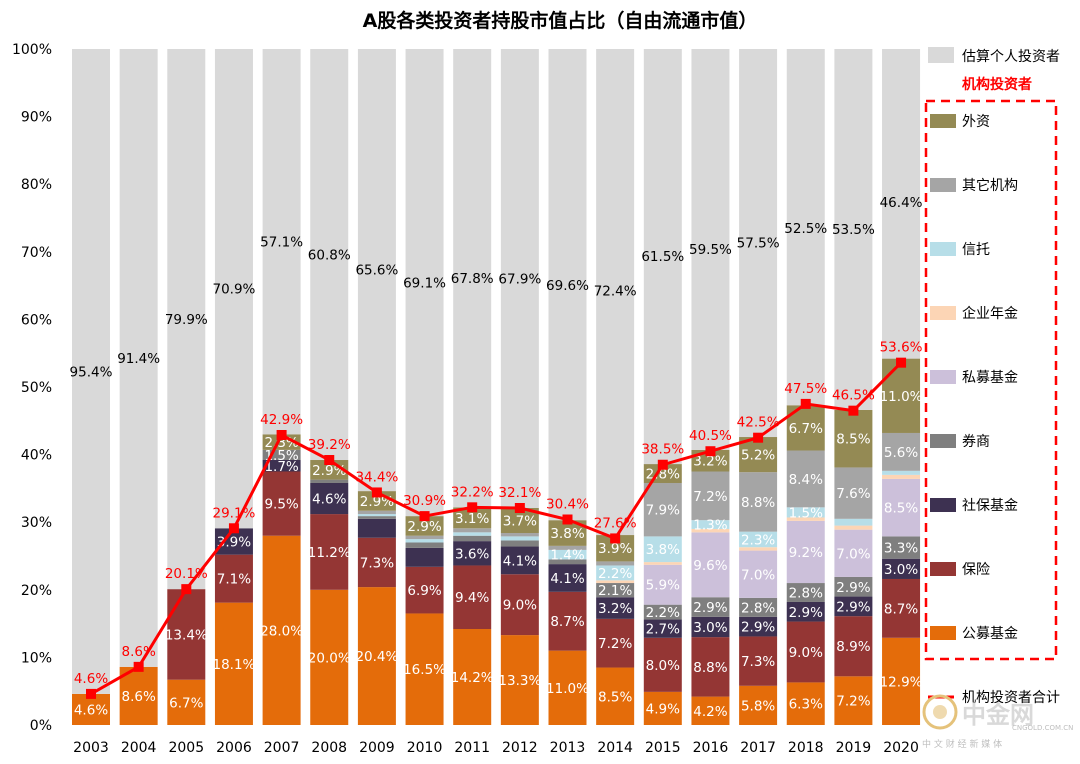 The image size is (1080, 764). I want to click on segment-label: 69.6%, so click(567, 286).